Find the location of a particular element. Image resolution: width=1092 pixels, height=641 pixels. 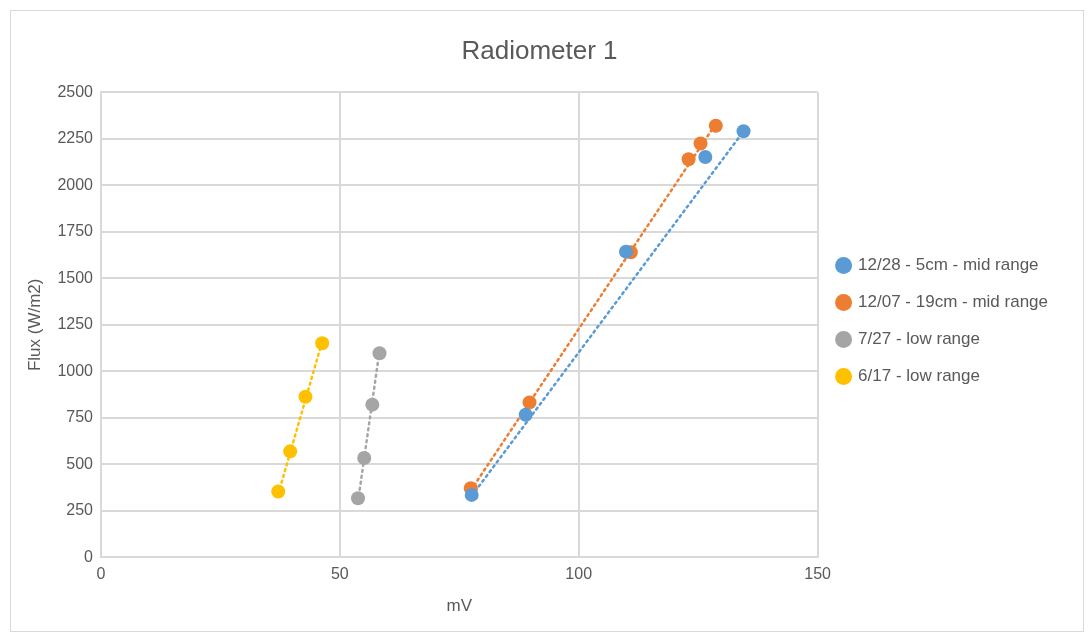

x-tick-label: 50 is located at coordinates (339, 574).